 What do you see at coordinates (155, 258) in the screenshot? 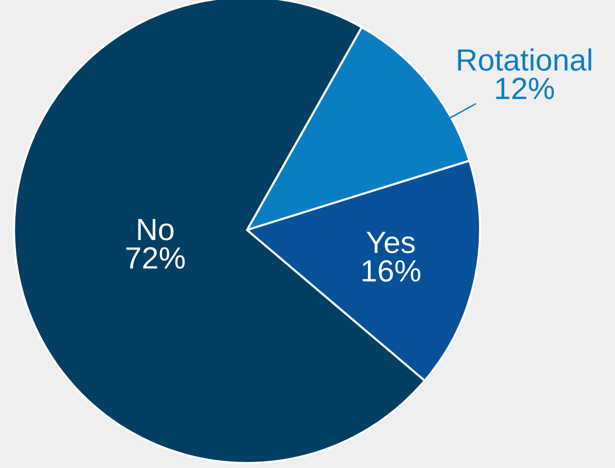
I see `data-label: 72%` at bounding box center [155, 258].